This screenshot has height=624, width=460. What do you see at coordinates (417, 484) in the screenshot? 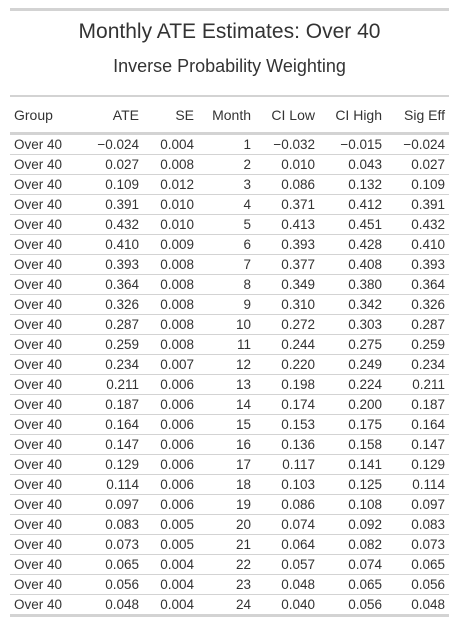
I see `sig-eff-cell: 0.114` at bounding box center [417, 484].